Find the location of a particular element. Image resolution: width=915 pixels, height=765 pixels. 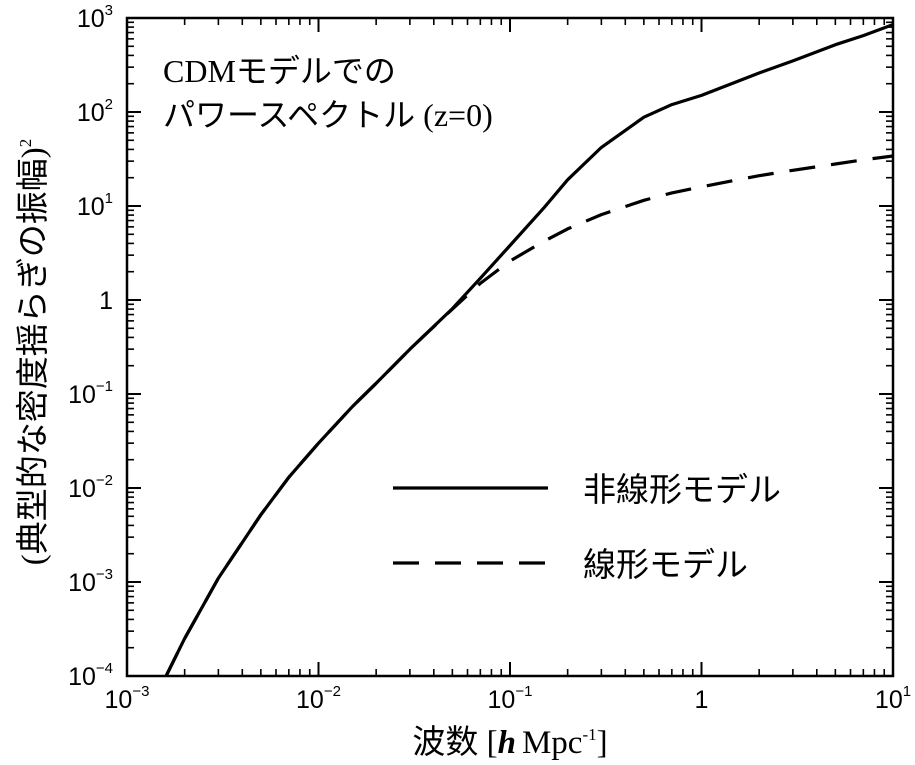

y-axis-title: (典型的な密度揺らぎの振幅)2 is located at coordinates (33, 352).